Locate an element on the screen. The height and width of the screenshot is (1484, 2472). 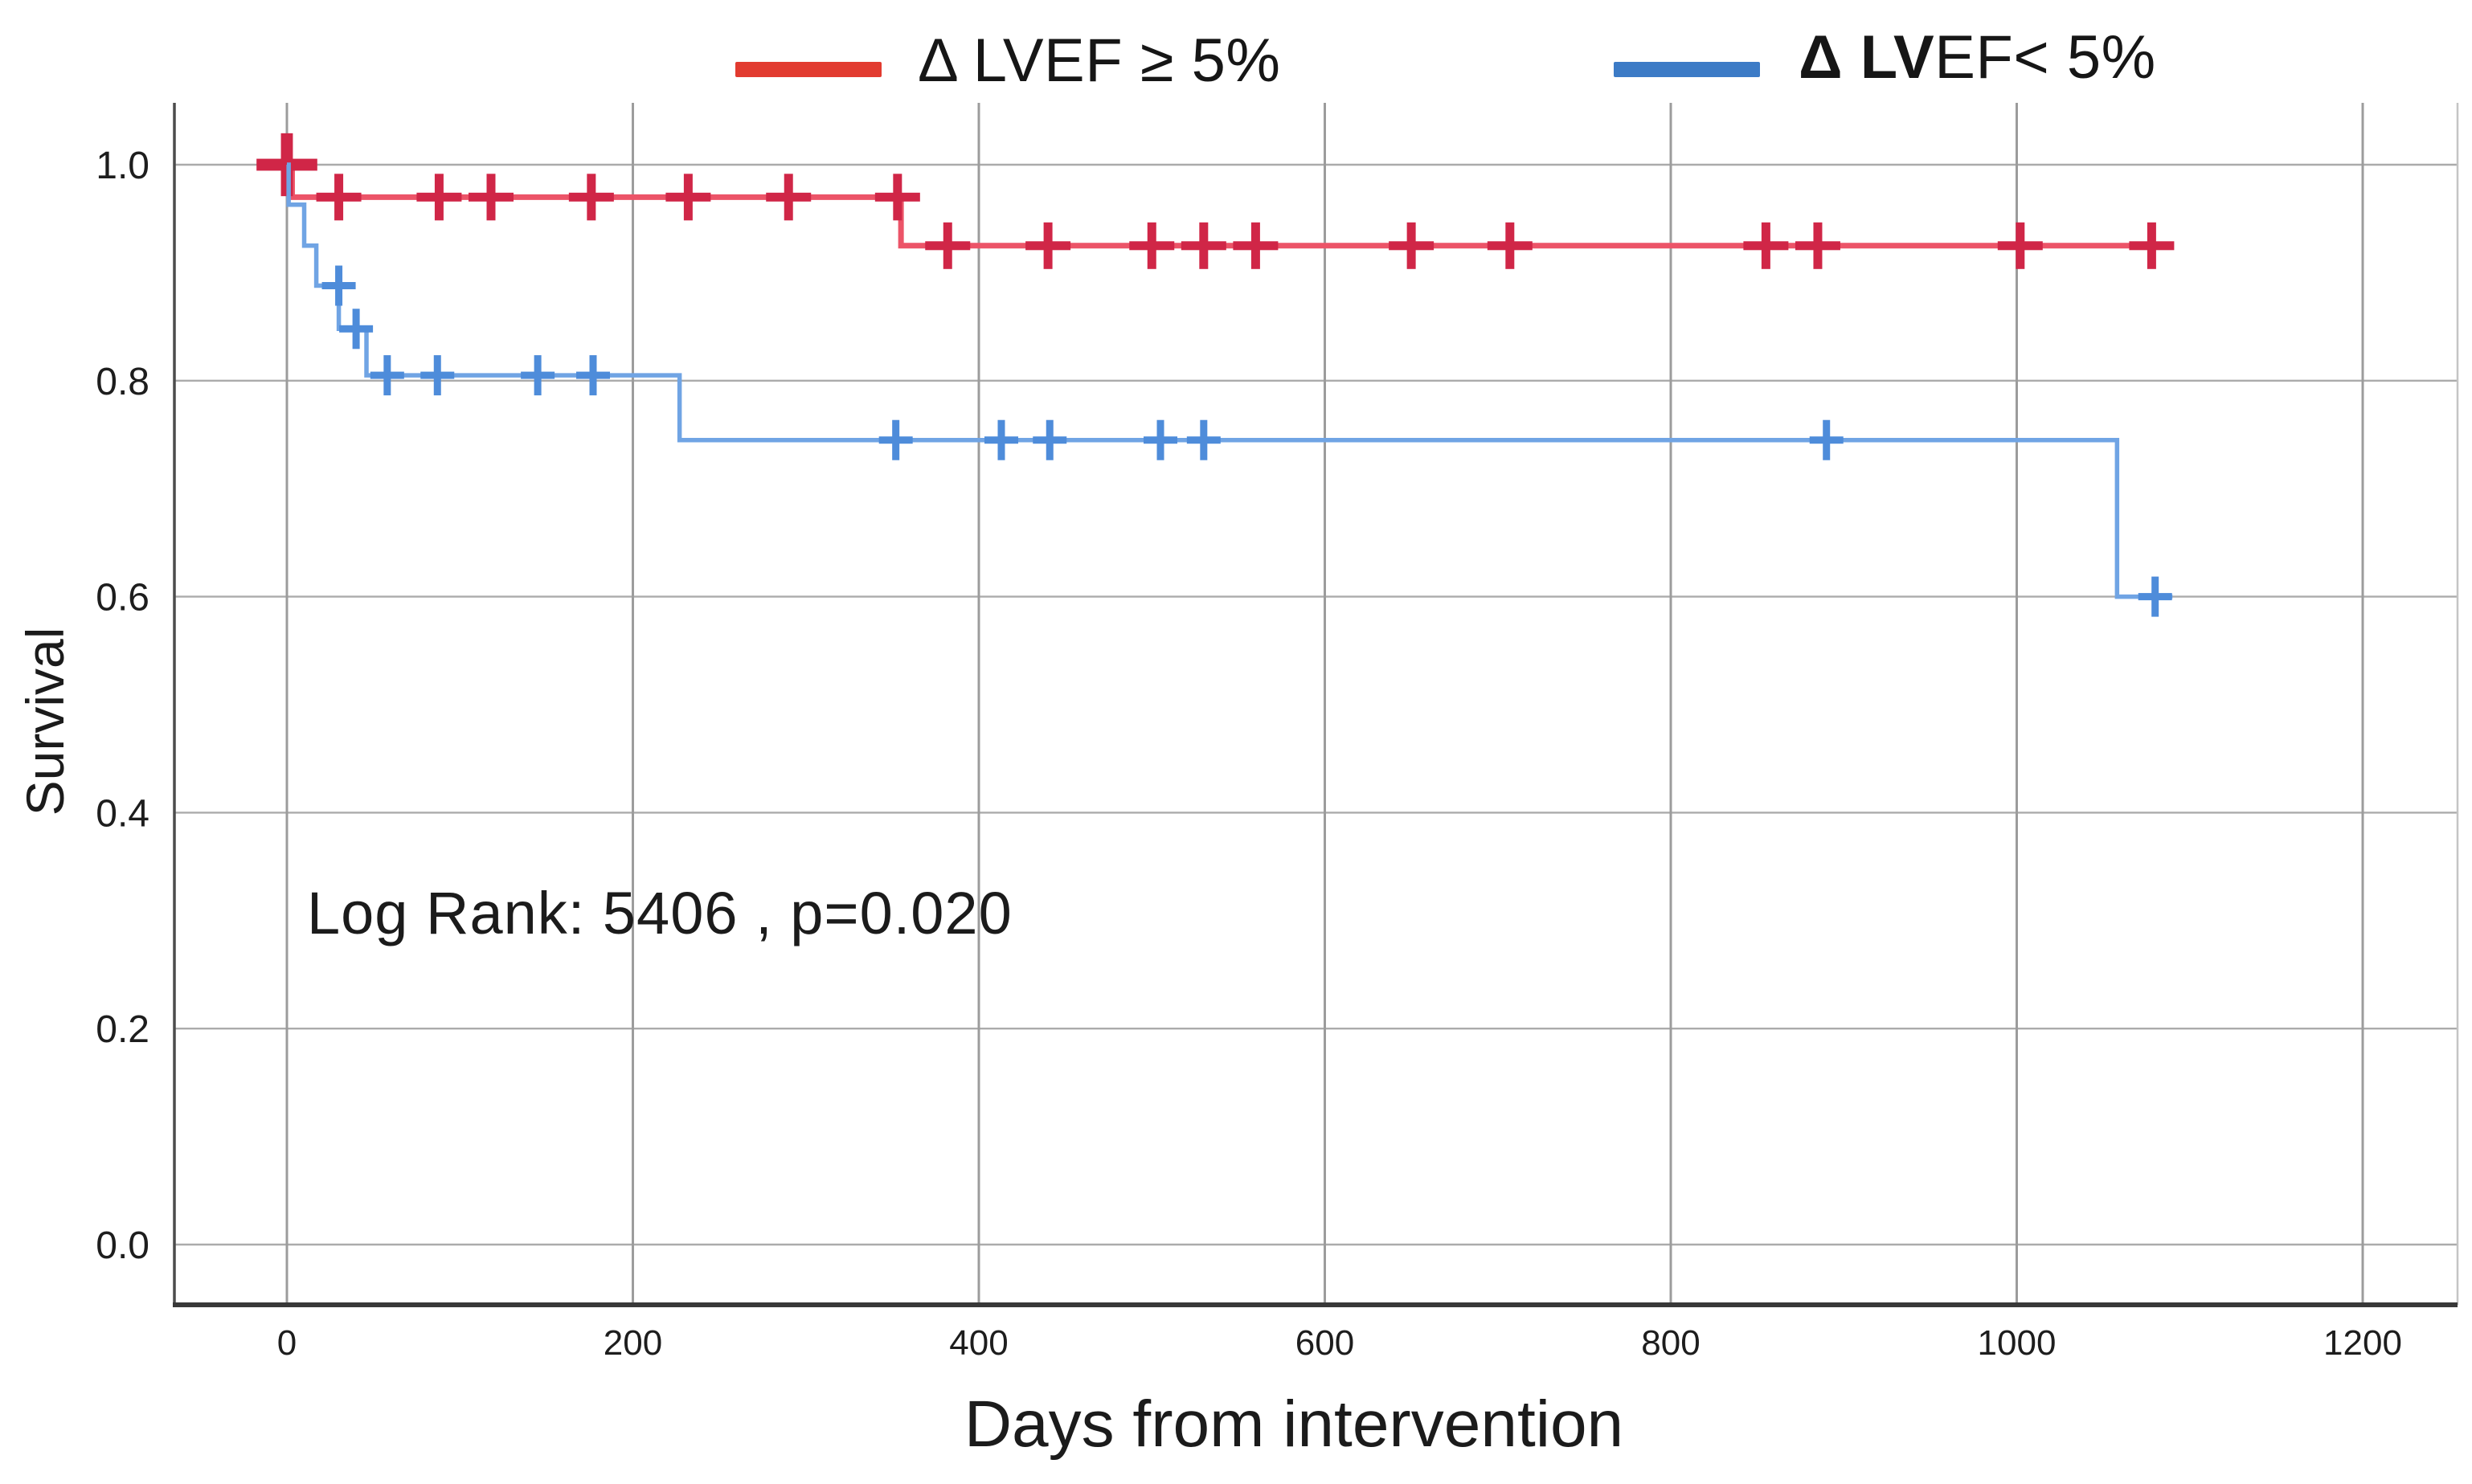
y-tick-label: 0.4 is located at coordinates (122, 813).